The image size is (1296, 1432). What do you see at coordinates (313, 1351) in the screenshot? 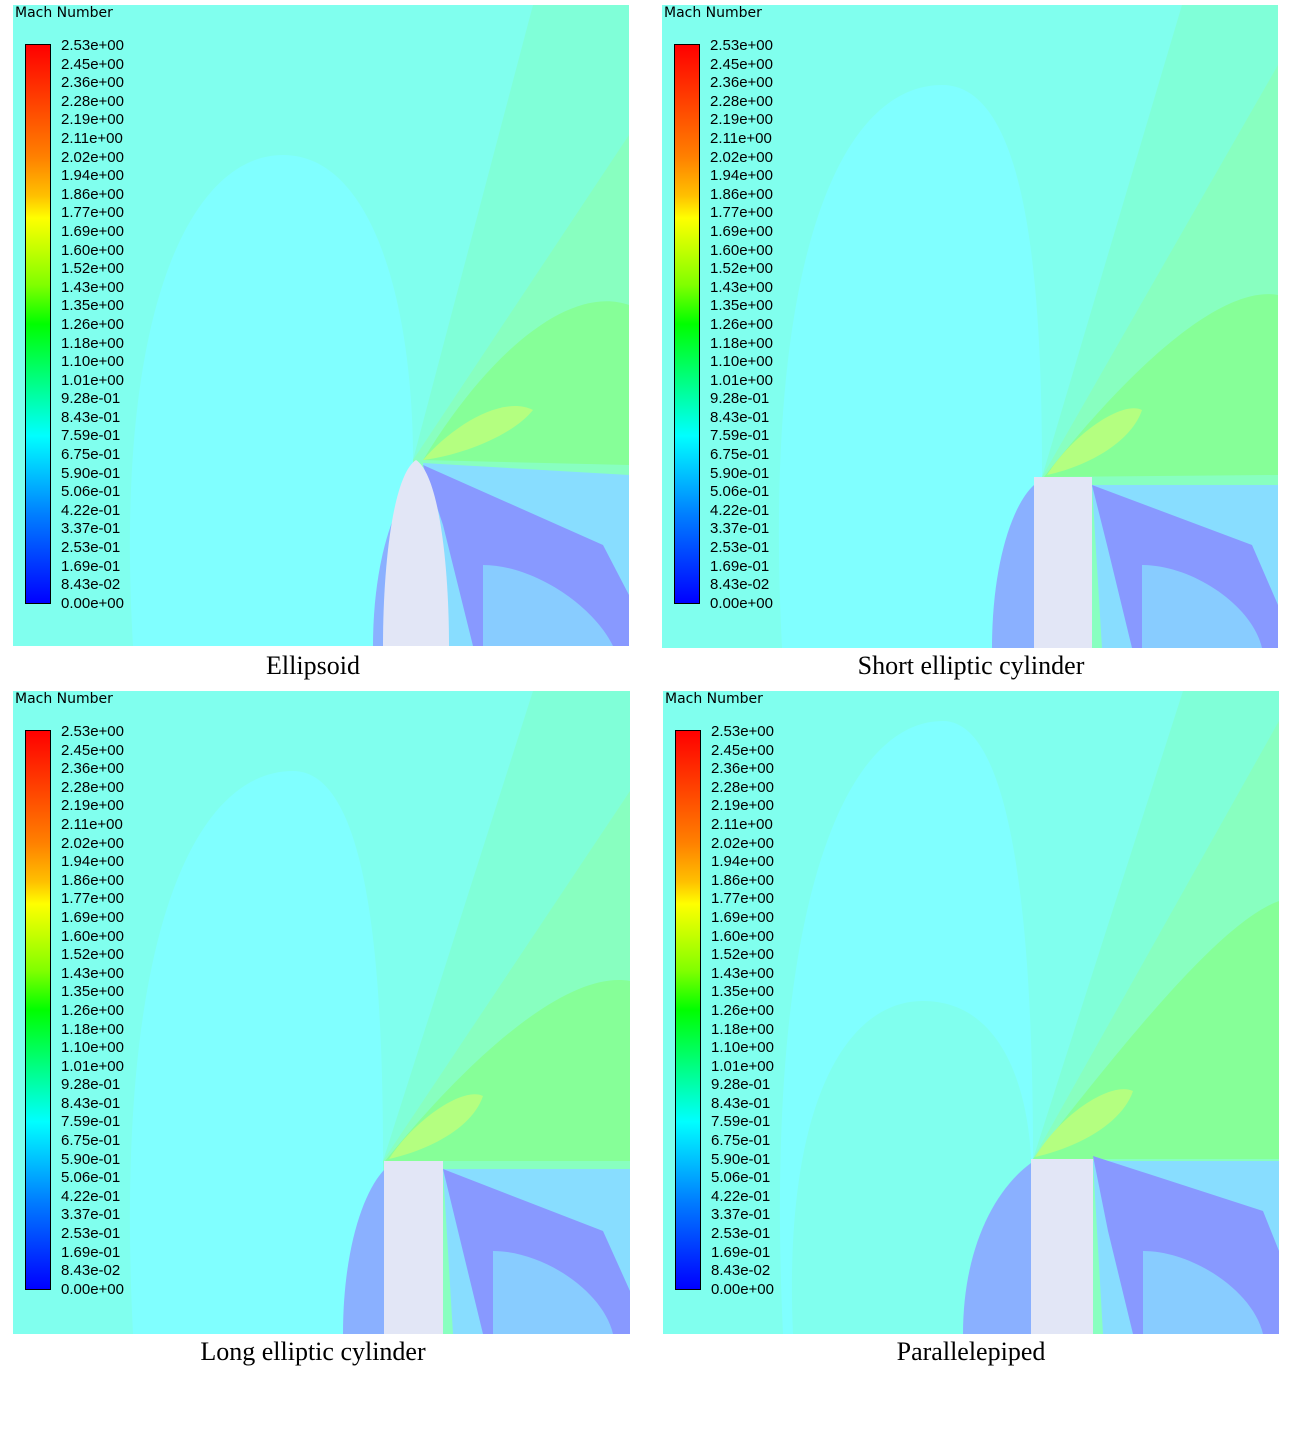
I see `panel-caption: Long elliptic cylinder` at bounding box center [313, 1351].